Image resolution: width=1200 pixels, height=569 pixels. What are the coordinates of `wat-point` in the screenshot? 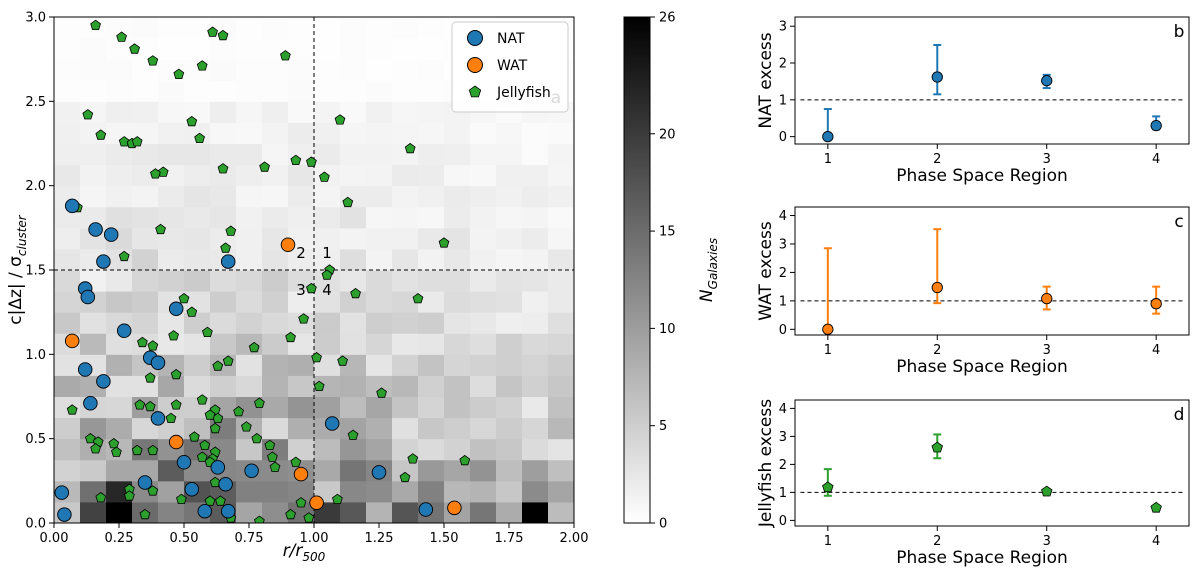 It's located at (301, 474).